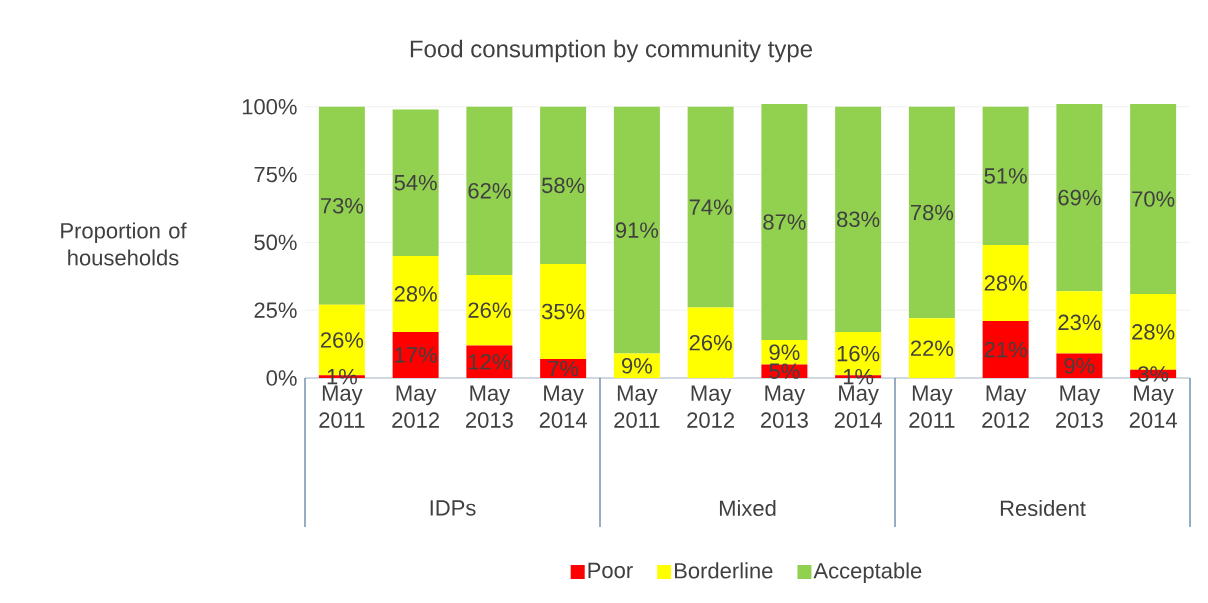  What do you see at coordinates (747, 508) in the screenshot?
I see `text: Mixed` at bounding box center [747, 508].